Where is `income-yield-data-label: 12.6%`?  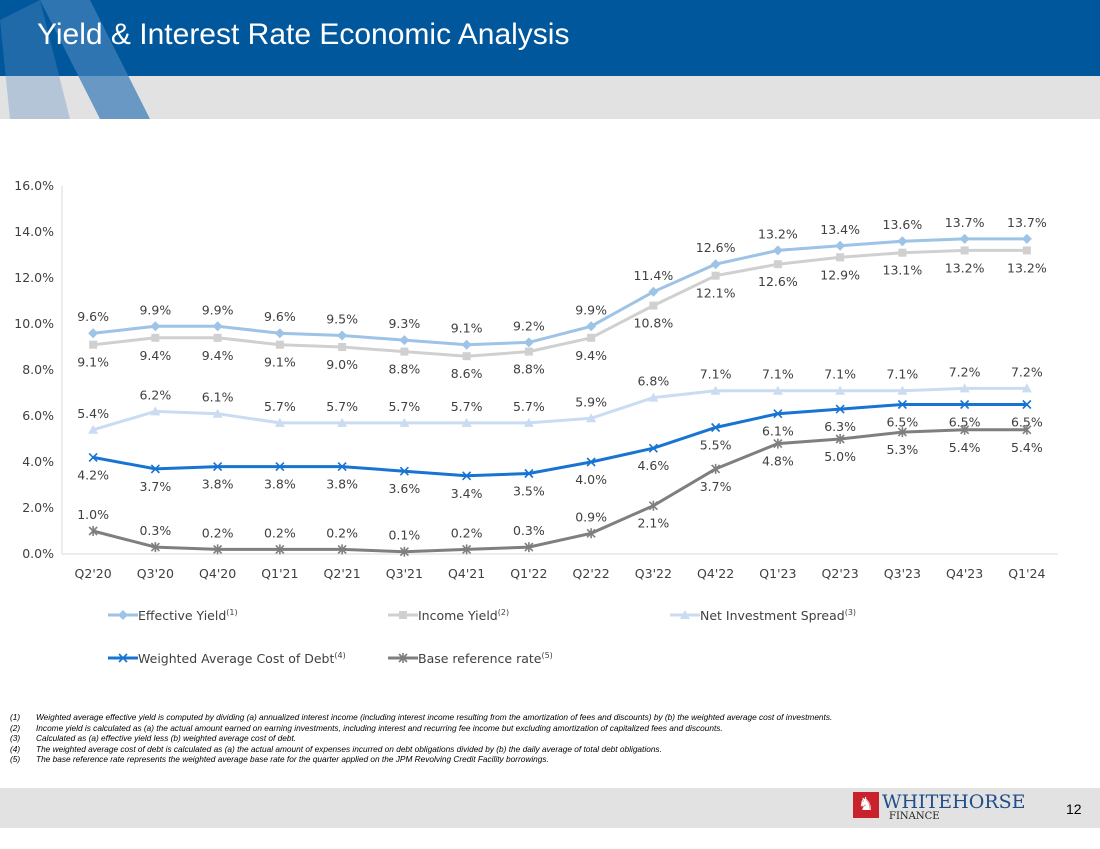
income-yield-data-label: 12.6% is located at coordinates (778, 281).